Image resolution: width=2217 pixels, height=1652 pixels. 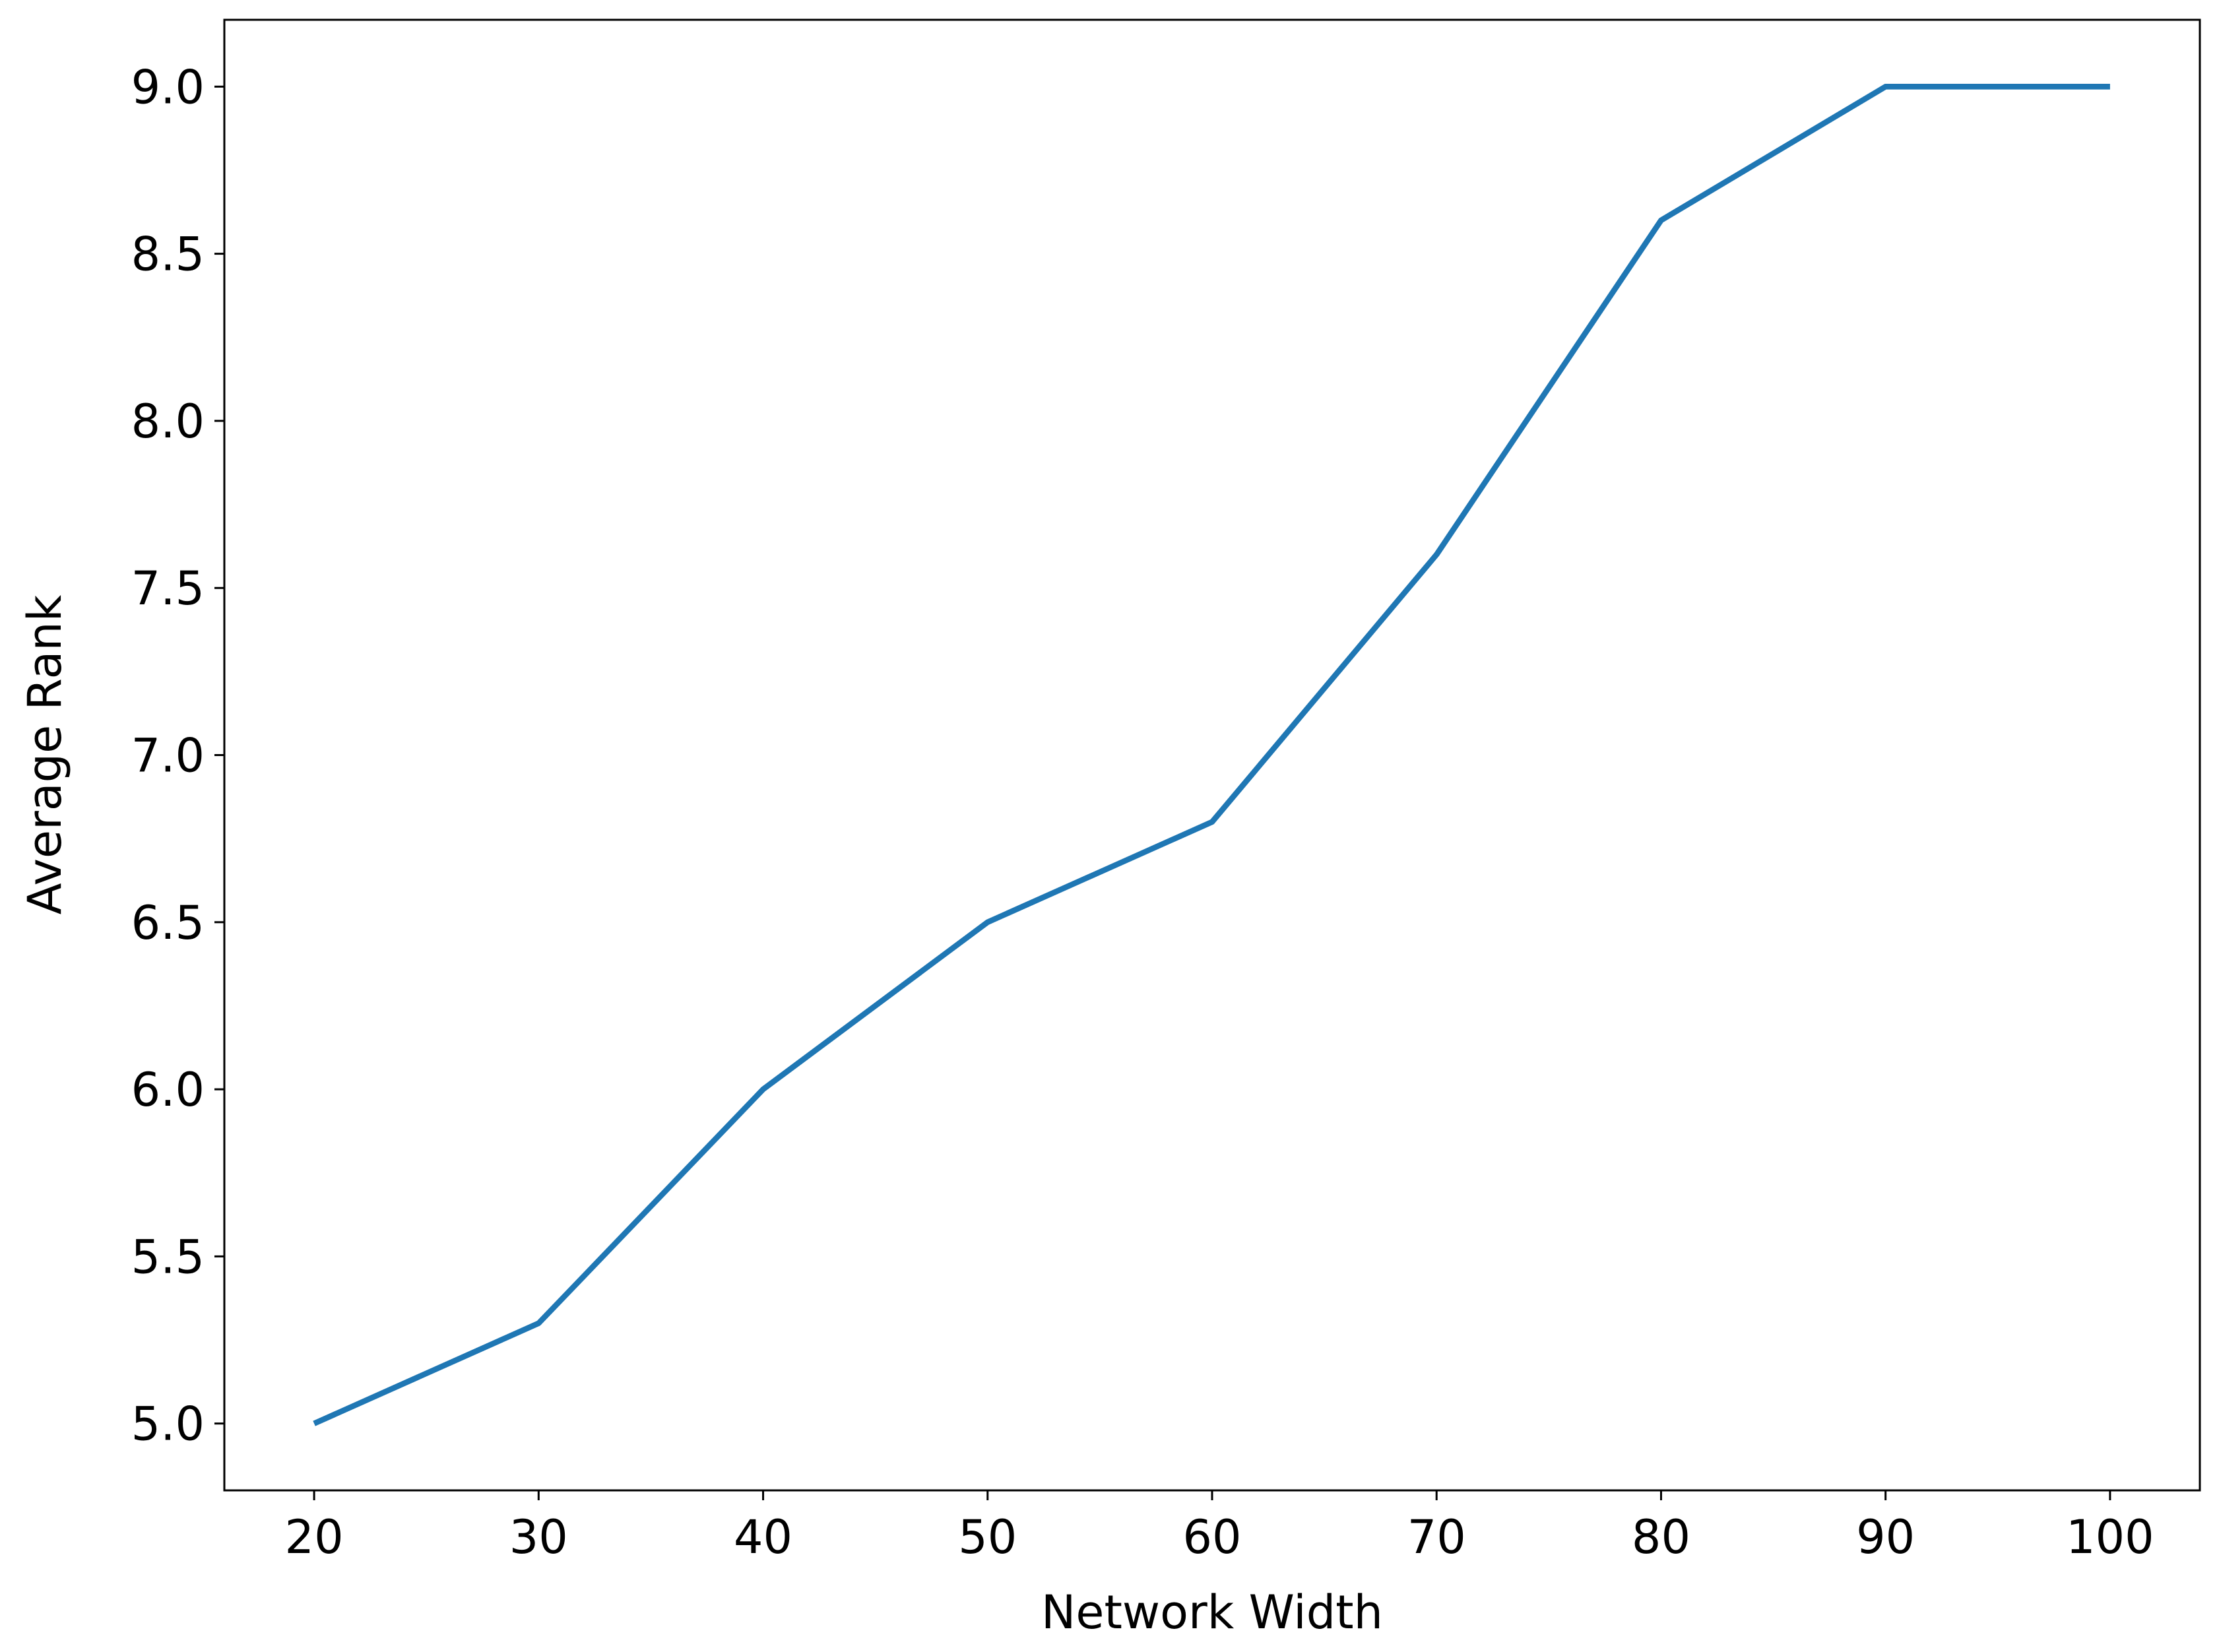 What do you see at coordinates (168, 1424) in the screenshot?
I see `y-tick-label: 5.0` at bounding box center [168, 1424].